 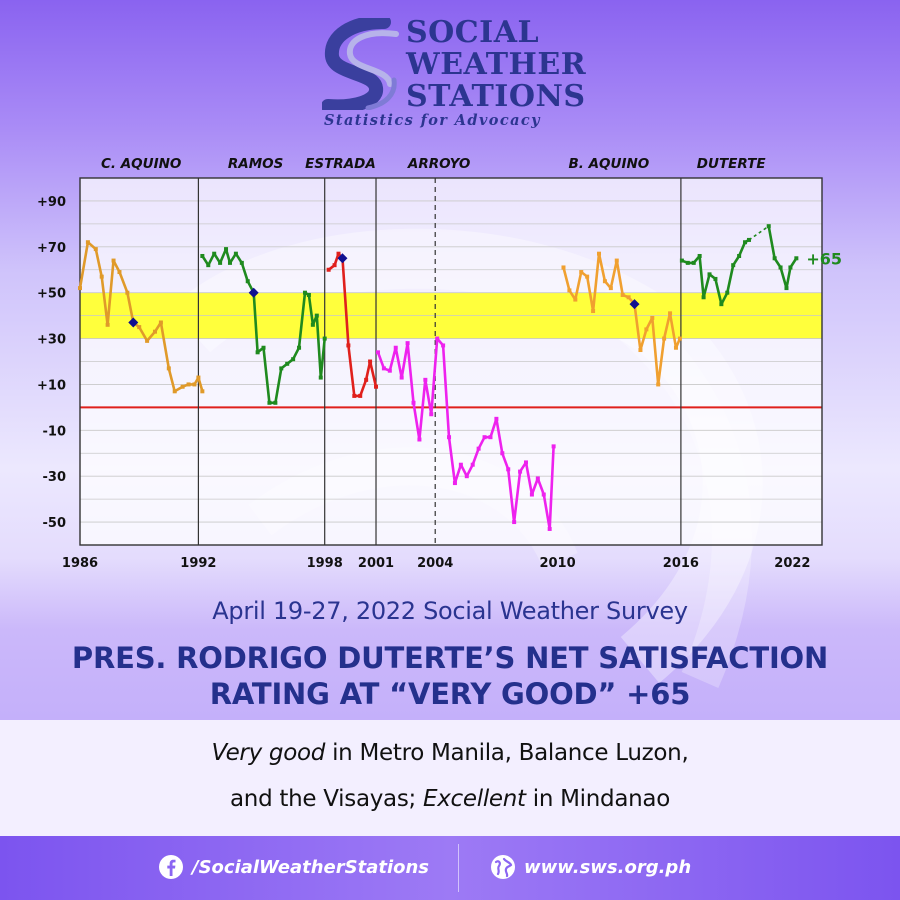 I want to click on summary-line-2: and the Visayas; Excellent in Mindanao, so click(x=450, y=799).